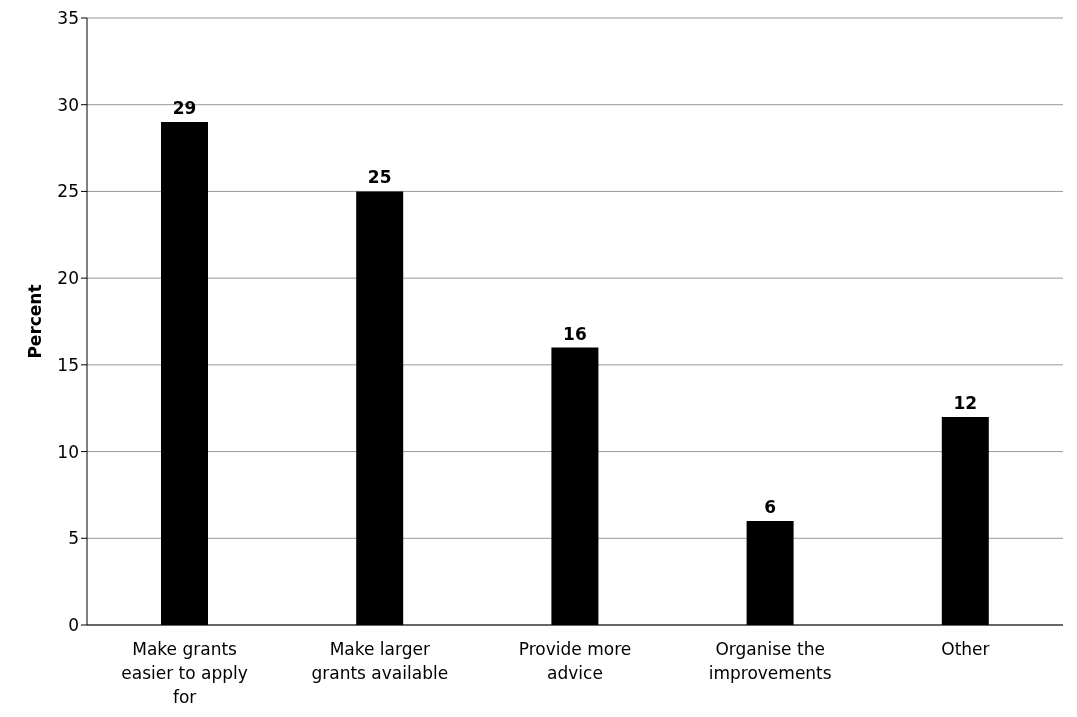  What do you see at coordinates (965, 402) in the screenshot?
I see `data-label: 12` at bounding box center [965, 402].